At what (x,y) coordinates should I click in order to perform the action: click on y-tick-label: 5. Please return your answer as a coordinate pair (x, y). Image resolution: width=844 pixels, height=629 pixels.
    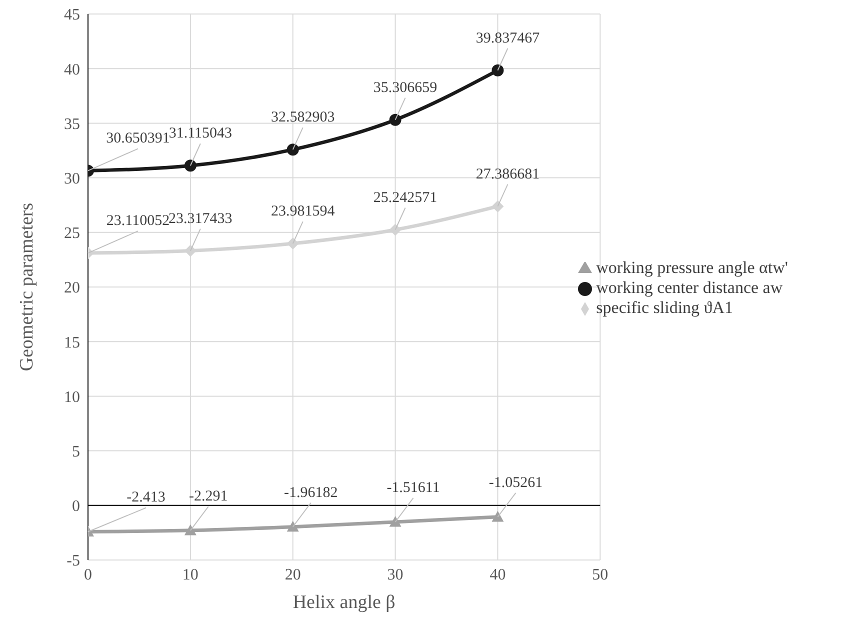
    Looking at the image, I should click on (76, 451).